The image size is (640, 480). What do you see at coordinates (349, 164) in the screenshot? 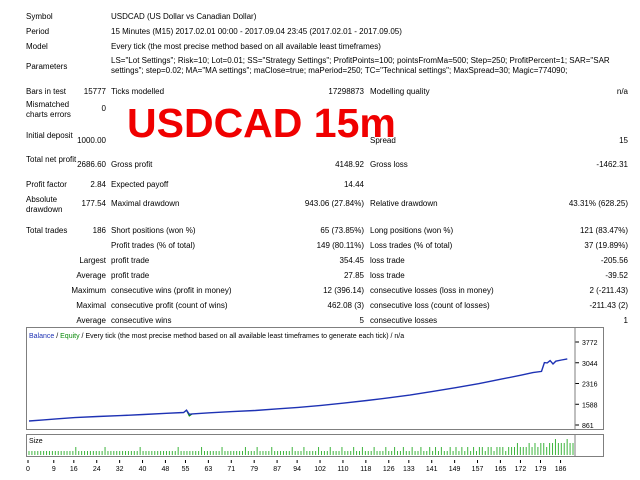
I see `gross-profit-value: 4148.92` at bounding box center [349, 164].